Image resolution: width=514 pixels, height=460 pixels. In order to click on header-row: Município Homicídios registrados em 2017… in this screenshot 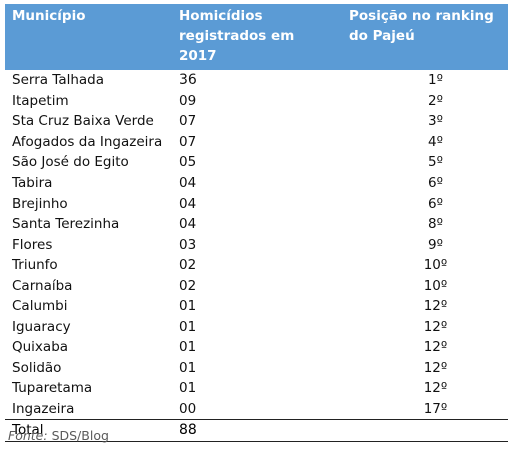, I will do `click(256, 37)`.